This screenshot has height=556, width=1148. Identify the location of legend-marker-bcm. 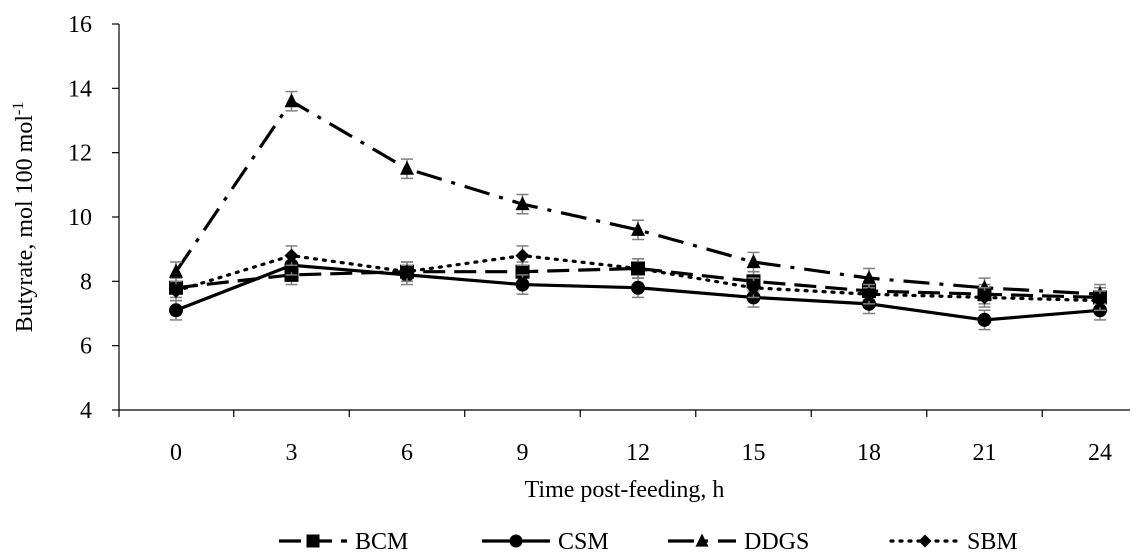
(313, 541).